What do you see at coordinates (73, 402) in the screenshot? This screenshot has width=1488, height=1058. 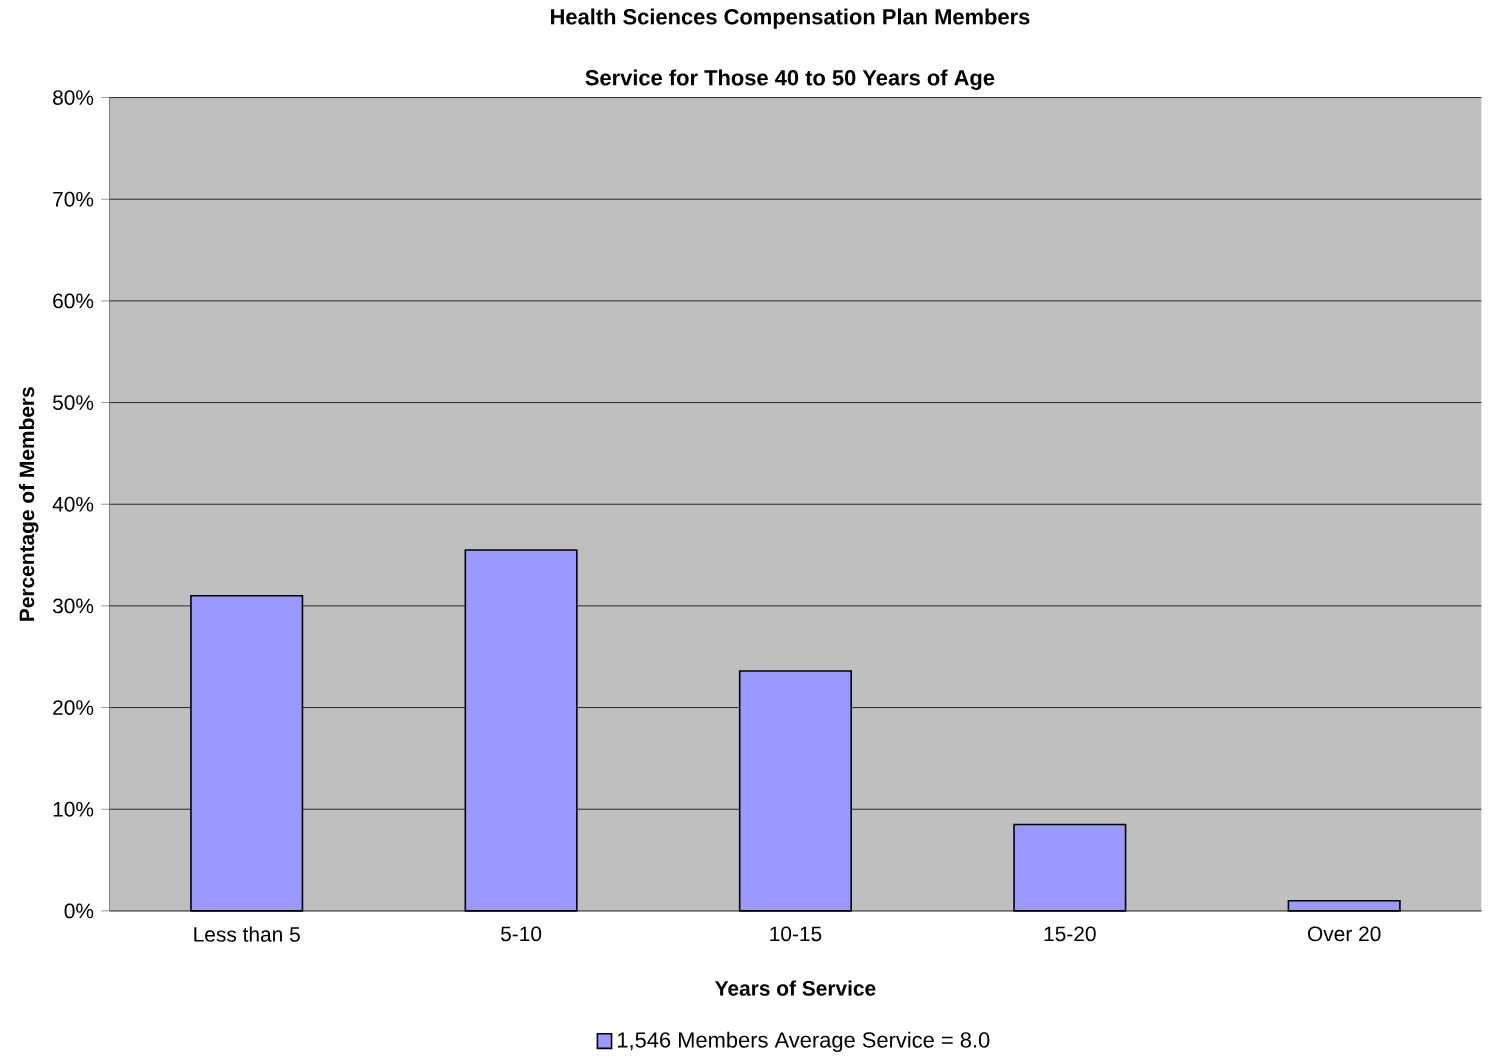 I see `y-tick-label: 50%` at bounding box center [73, 402].